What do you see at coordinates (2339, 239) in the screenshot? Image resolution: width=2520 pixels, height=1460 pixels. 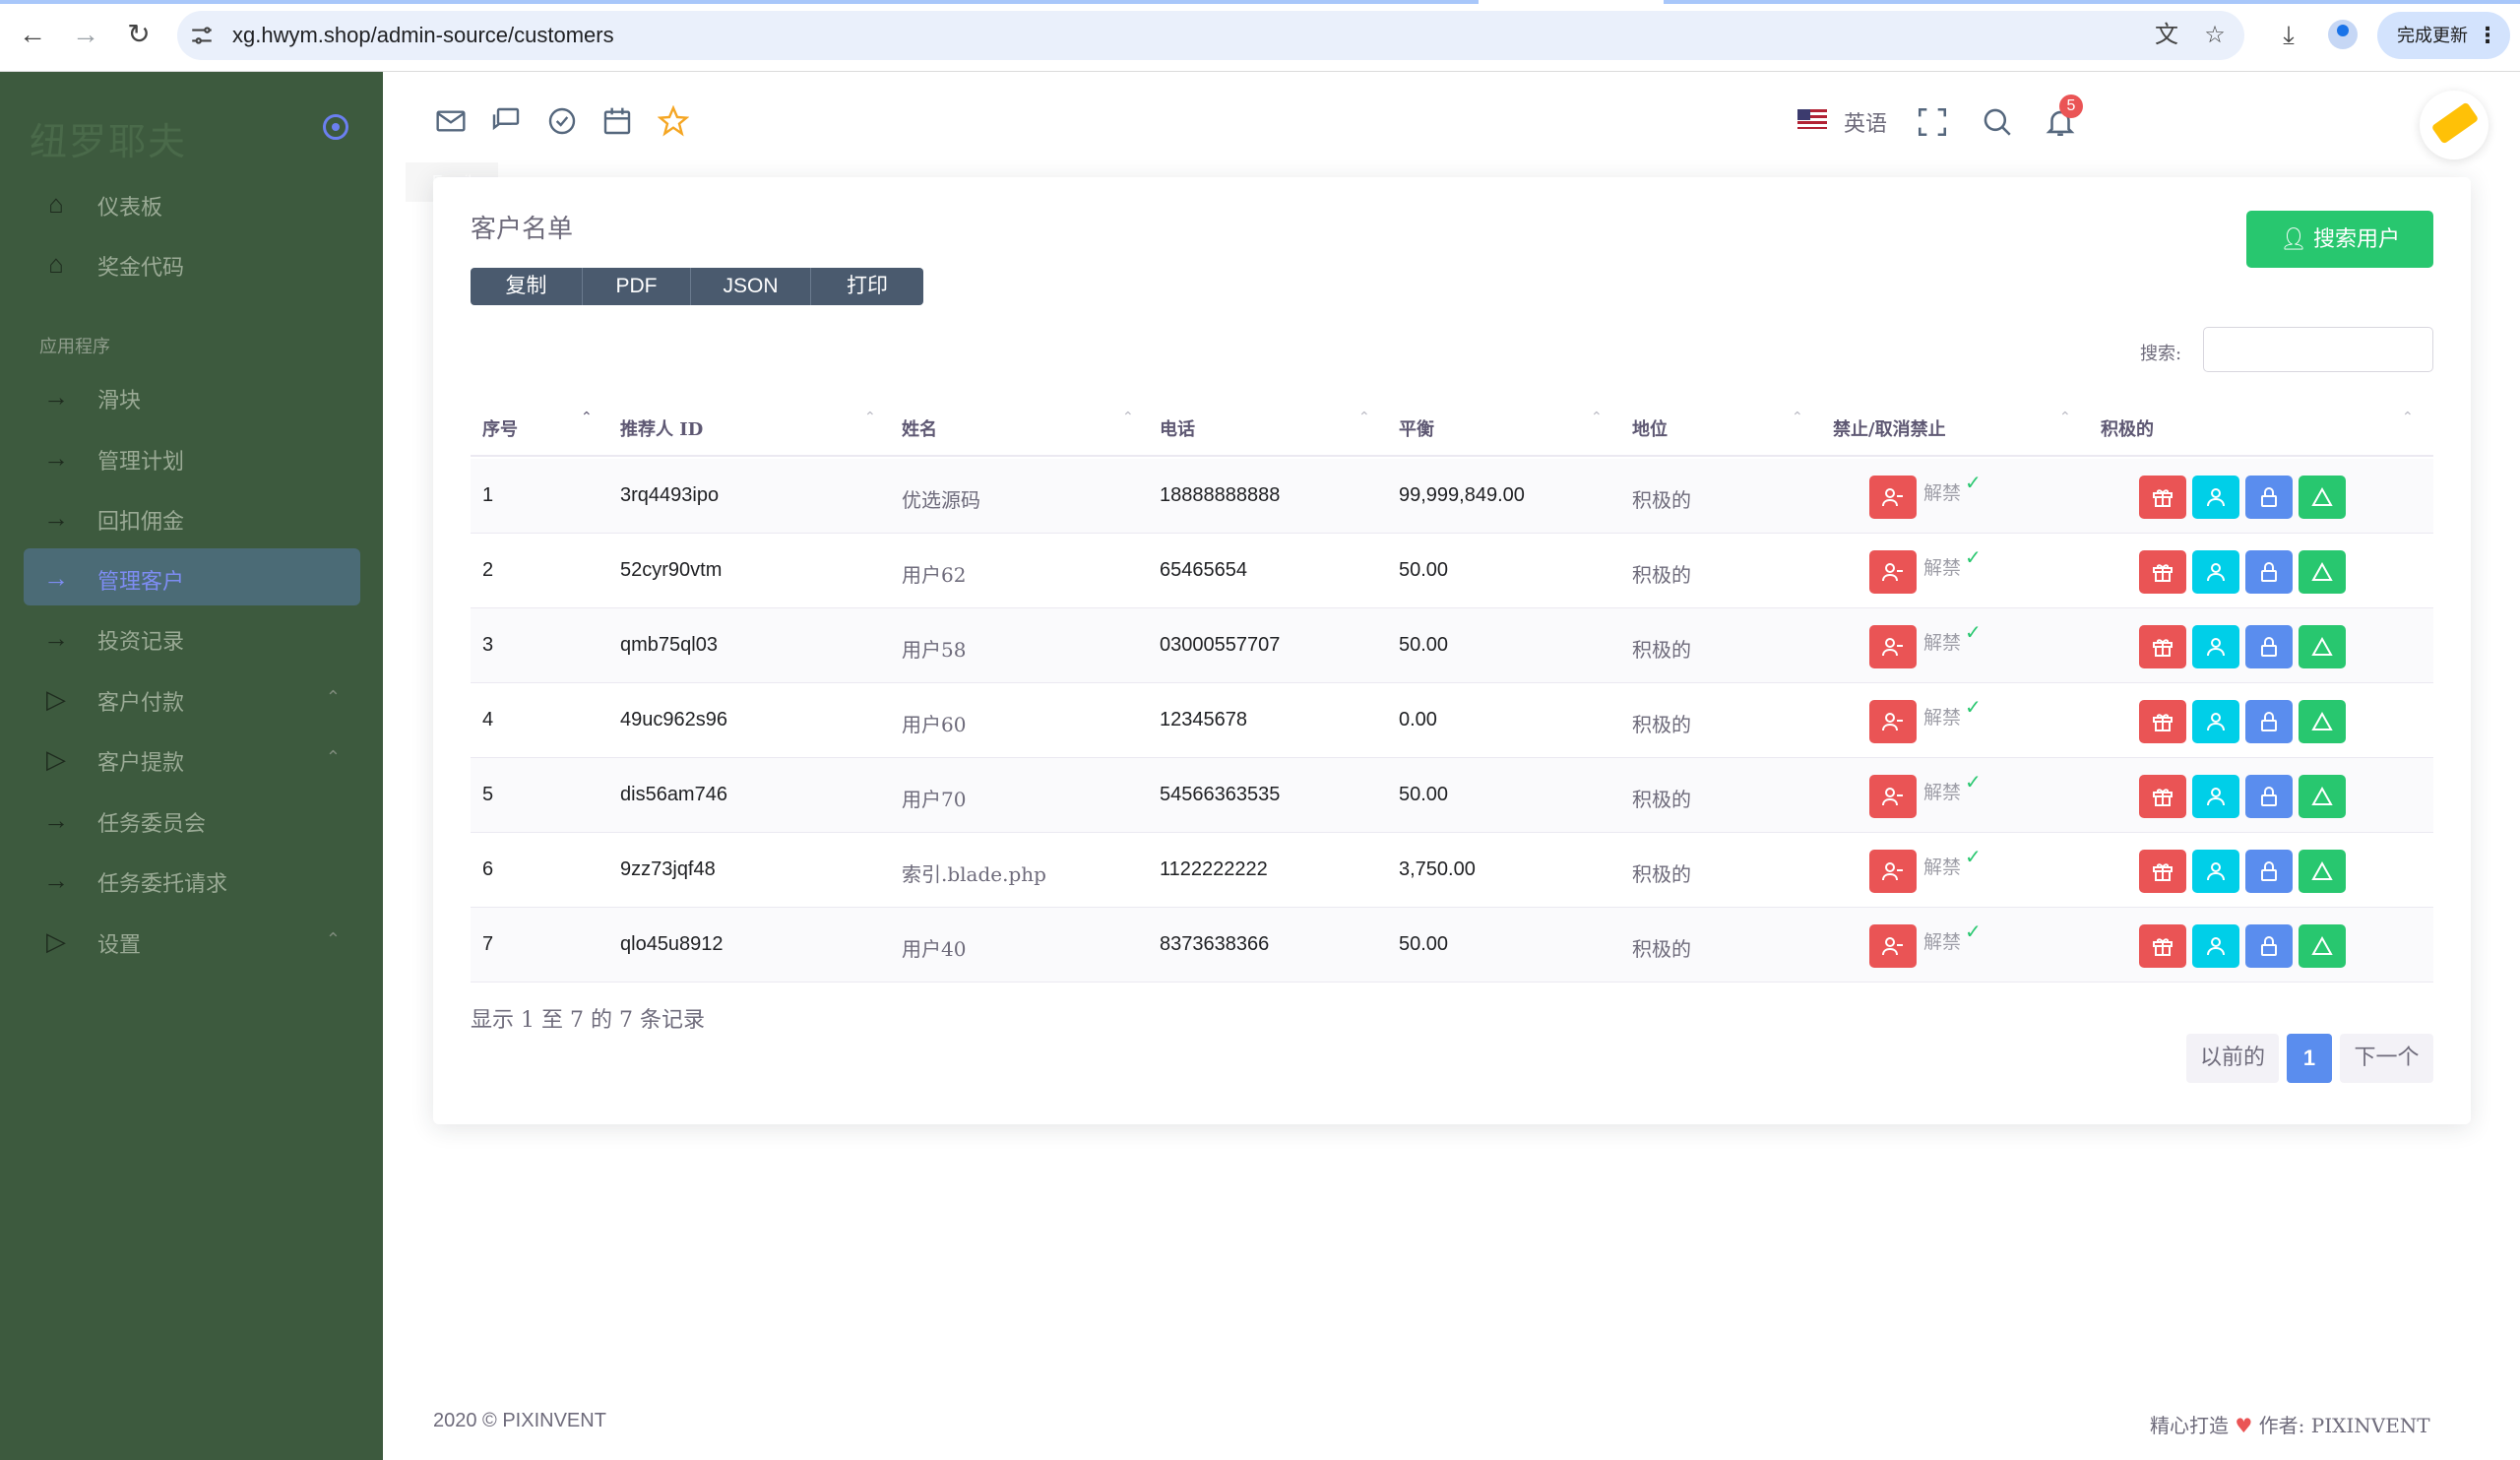 I see `search-user-button: 👤︎ 搜索用户` at bounding box center [2339, 239].